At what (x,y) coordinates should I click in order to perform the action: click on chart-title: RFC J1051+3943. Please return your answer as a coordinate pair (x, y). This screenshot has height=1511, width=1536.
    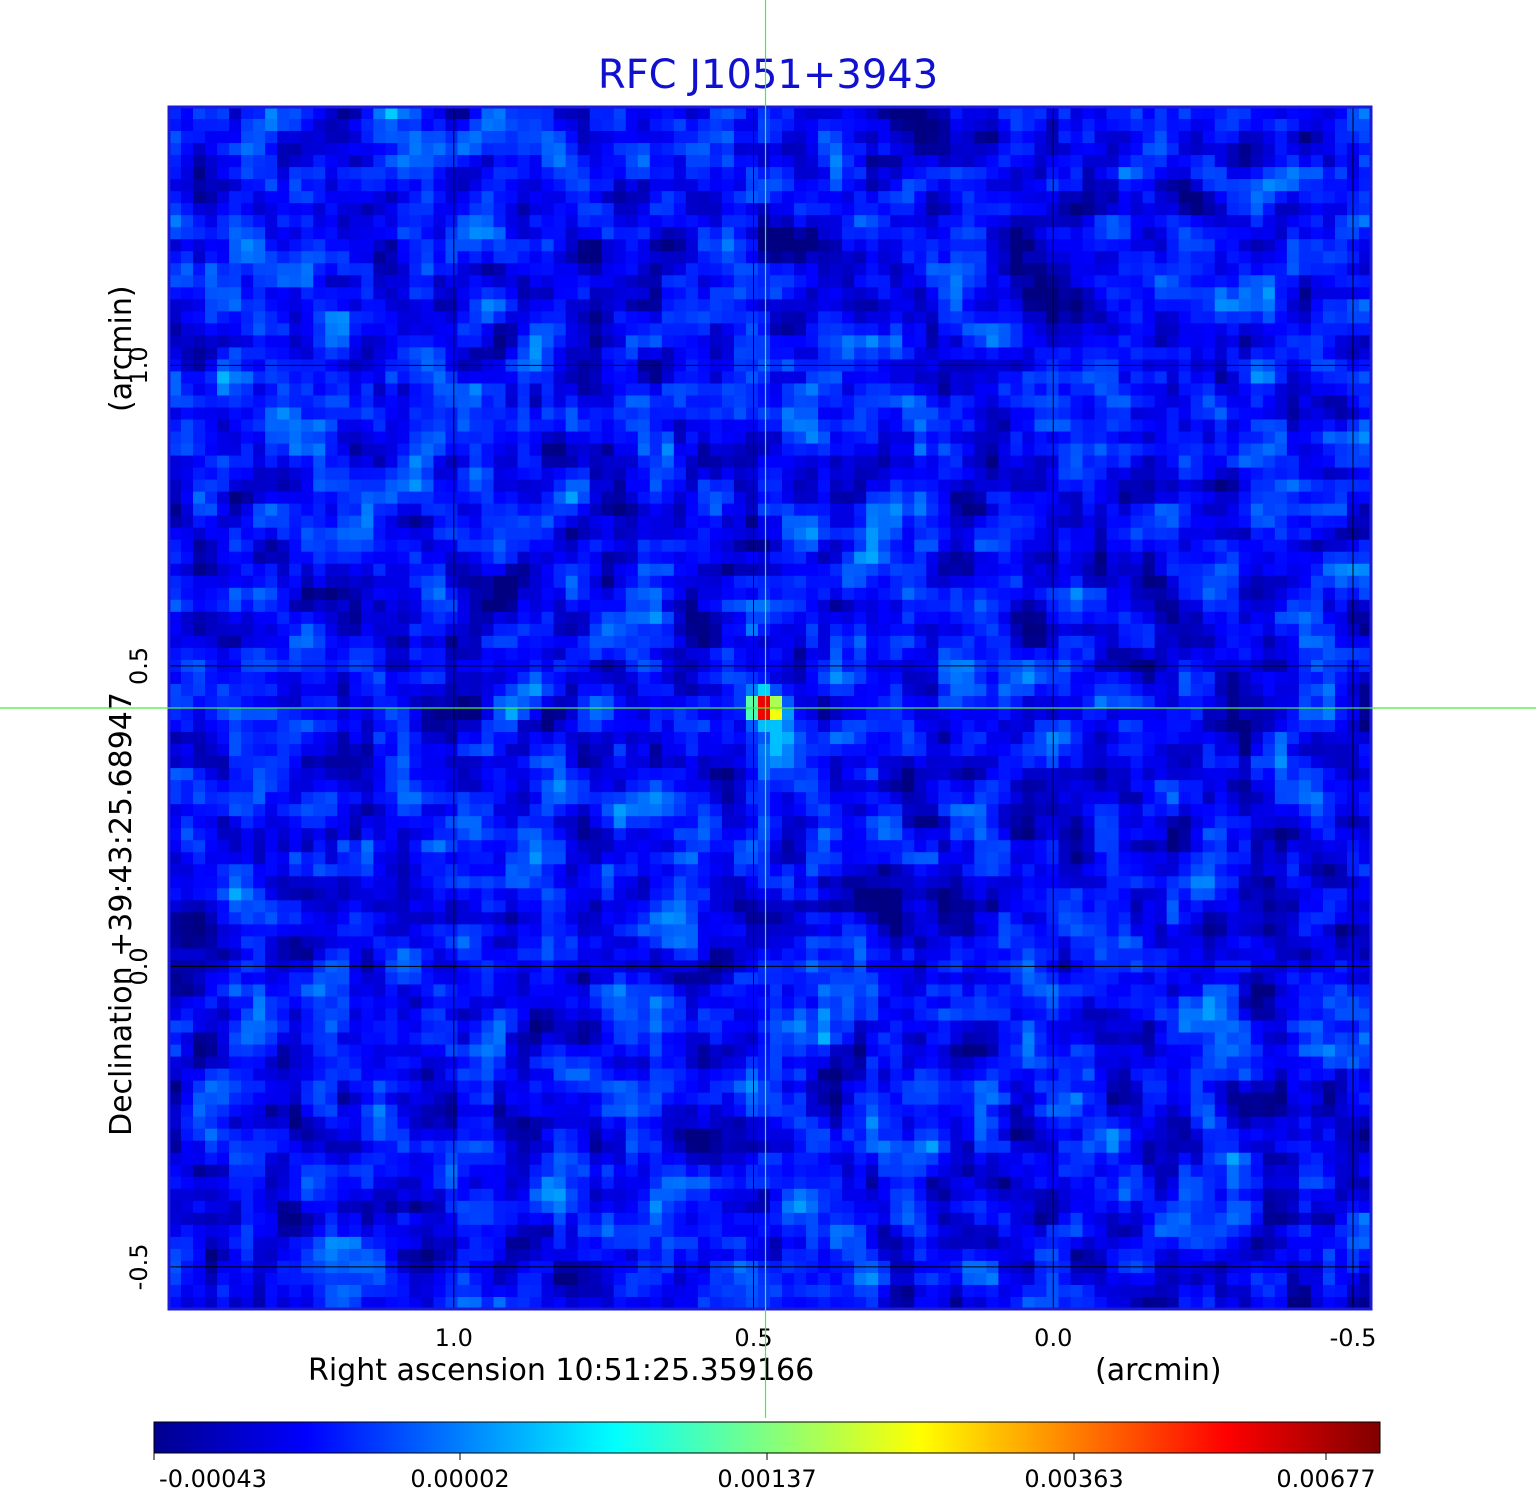
    Looking at the image, I should click on (768, 75).